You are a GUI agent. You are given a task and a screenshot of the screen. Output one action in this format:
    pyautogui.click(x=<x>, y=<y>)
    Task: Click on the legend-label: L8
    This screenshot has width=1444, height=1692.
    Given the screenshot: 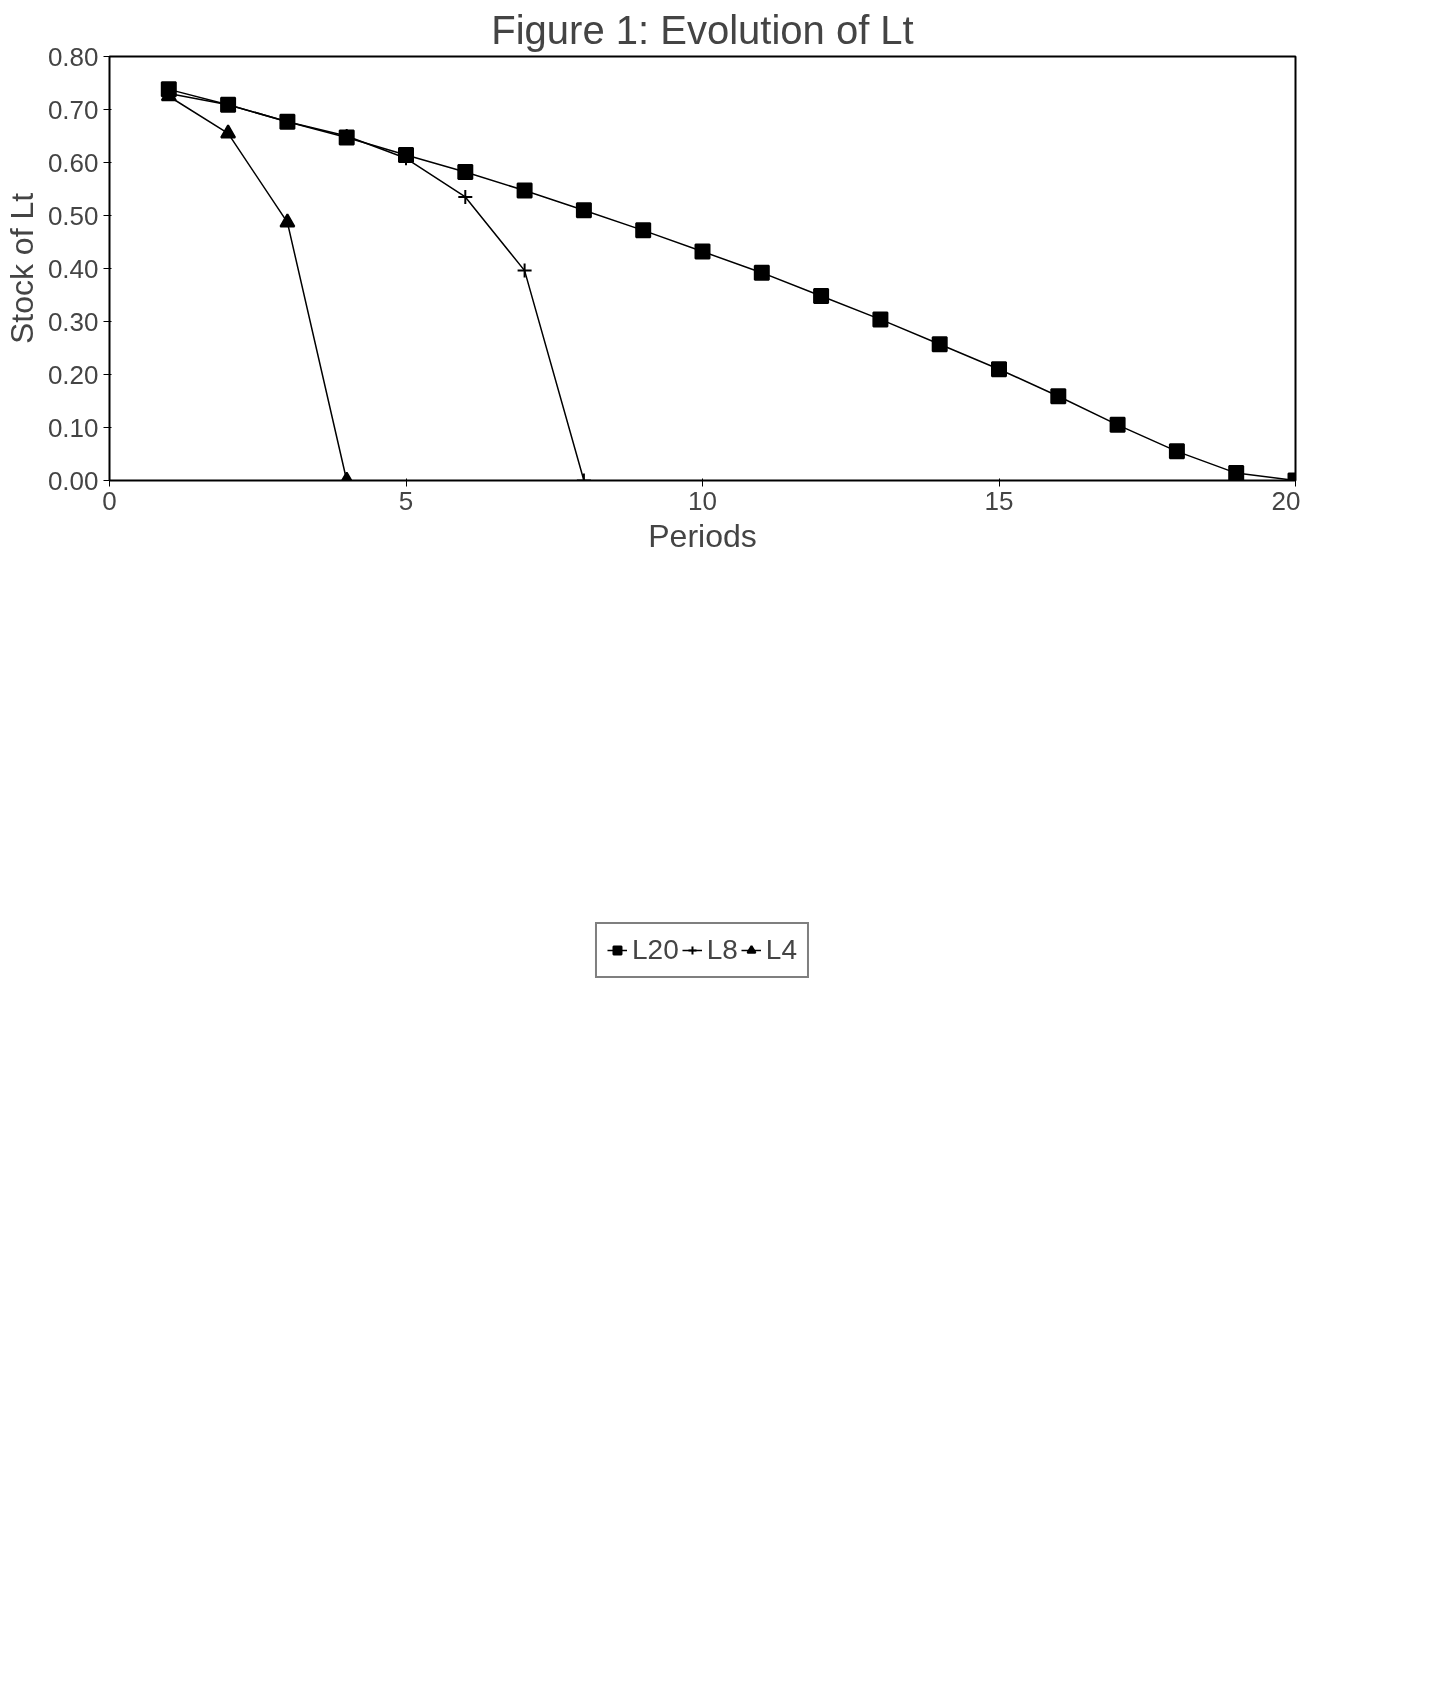 What is the action you would take?
    pyautogui.click(x=722, y=950)
    